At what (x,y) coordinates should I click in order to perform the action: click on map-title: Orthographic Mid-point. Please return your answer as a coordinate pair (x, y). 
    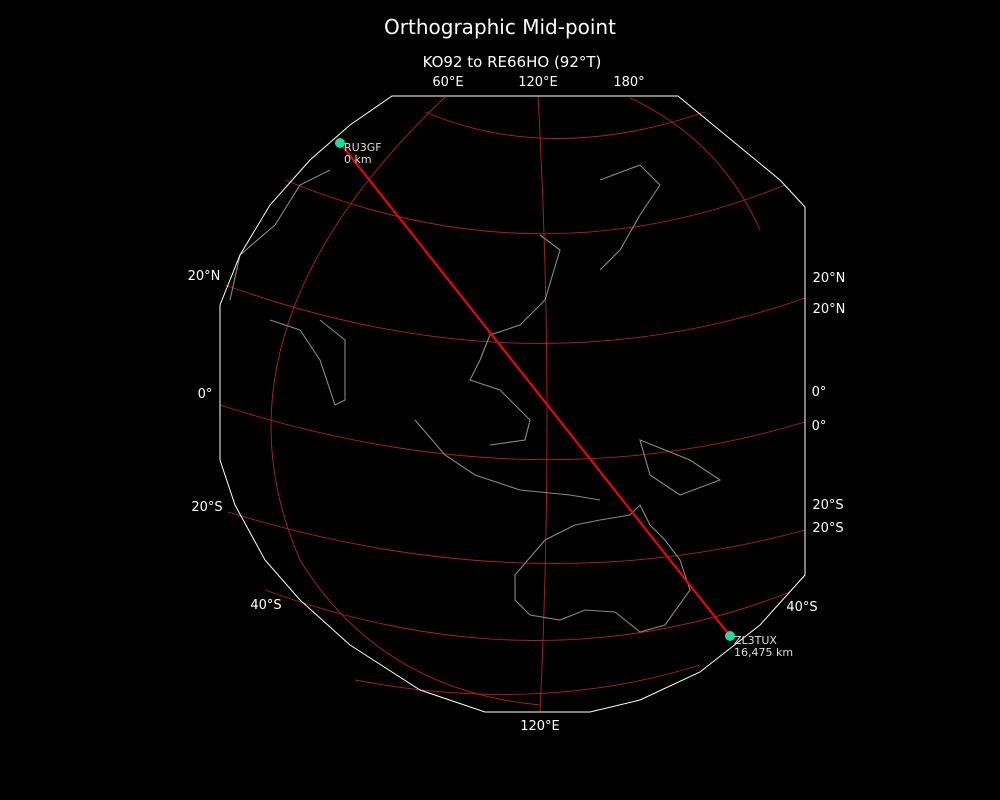
    Looking at the image, I should click on (500, 27).